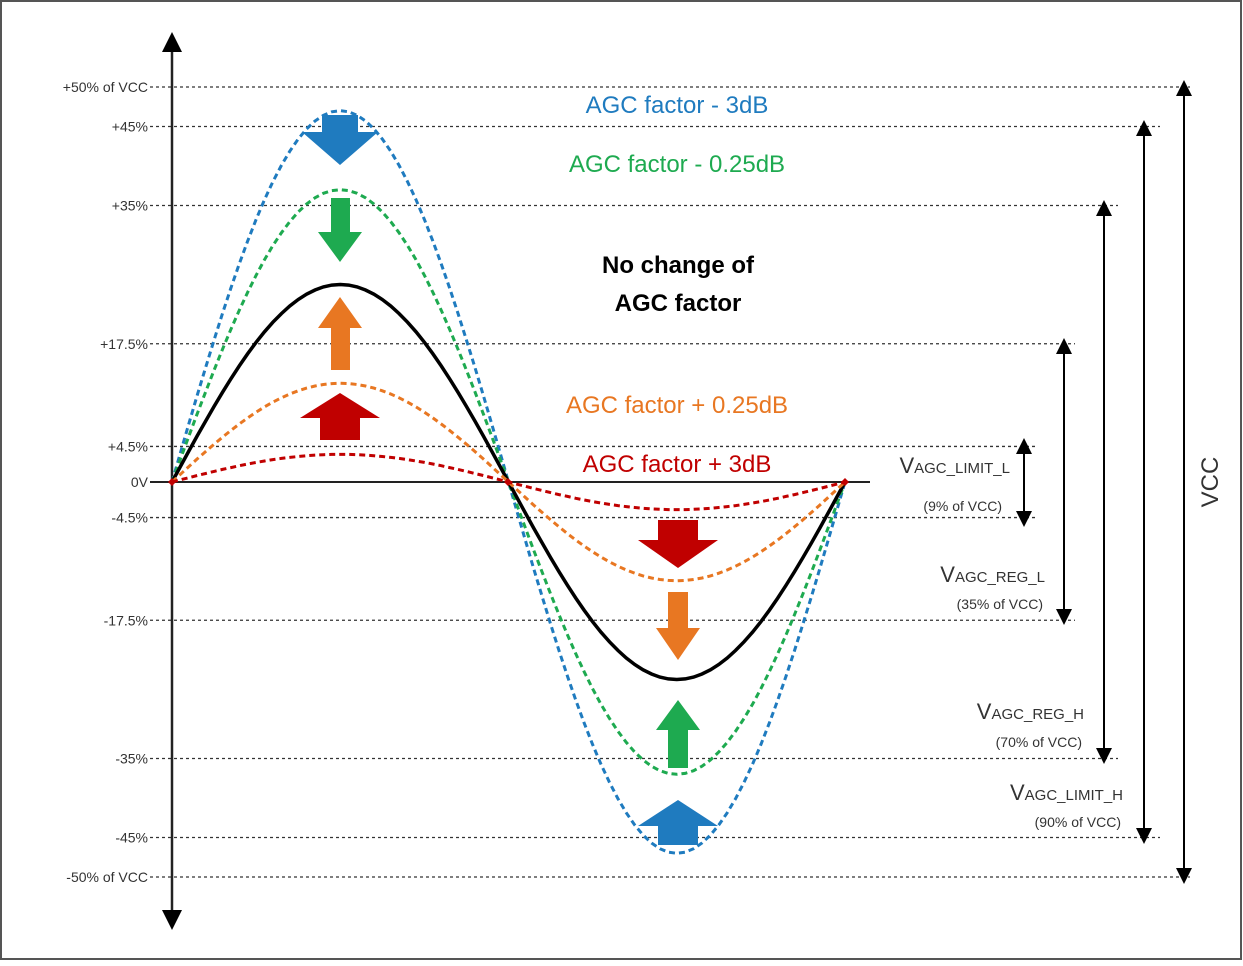 This screenshot has width=1243, height=966. I want to click on curve-agc-plus-025db, so click(508, 482).